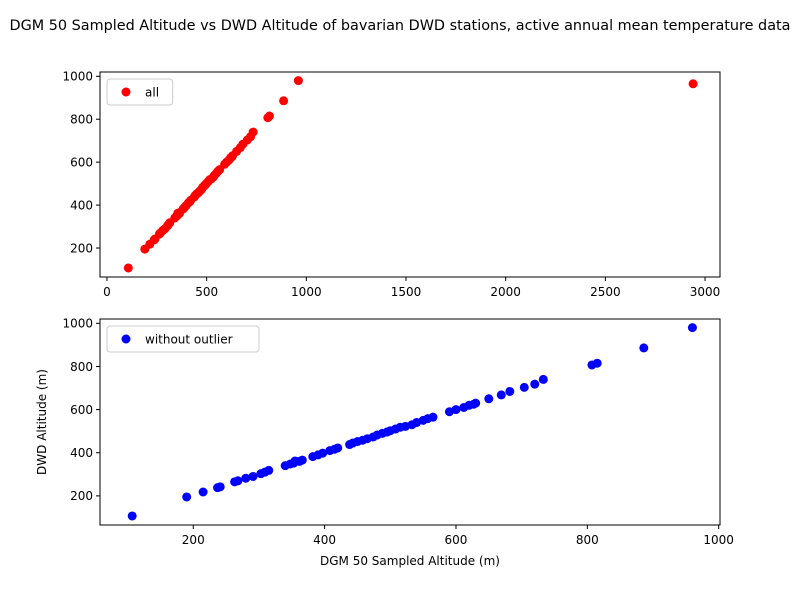 Image resolution: width=800 pixels, height=600 pixels. What do you see at coordinates (406, 292) in the screenshot?
I see `x-tick-label: 1500` at bounding box center [406, 292].